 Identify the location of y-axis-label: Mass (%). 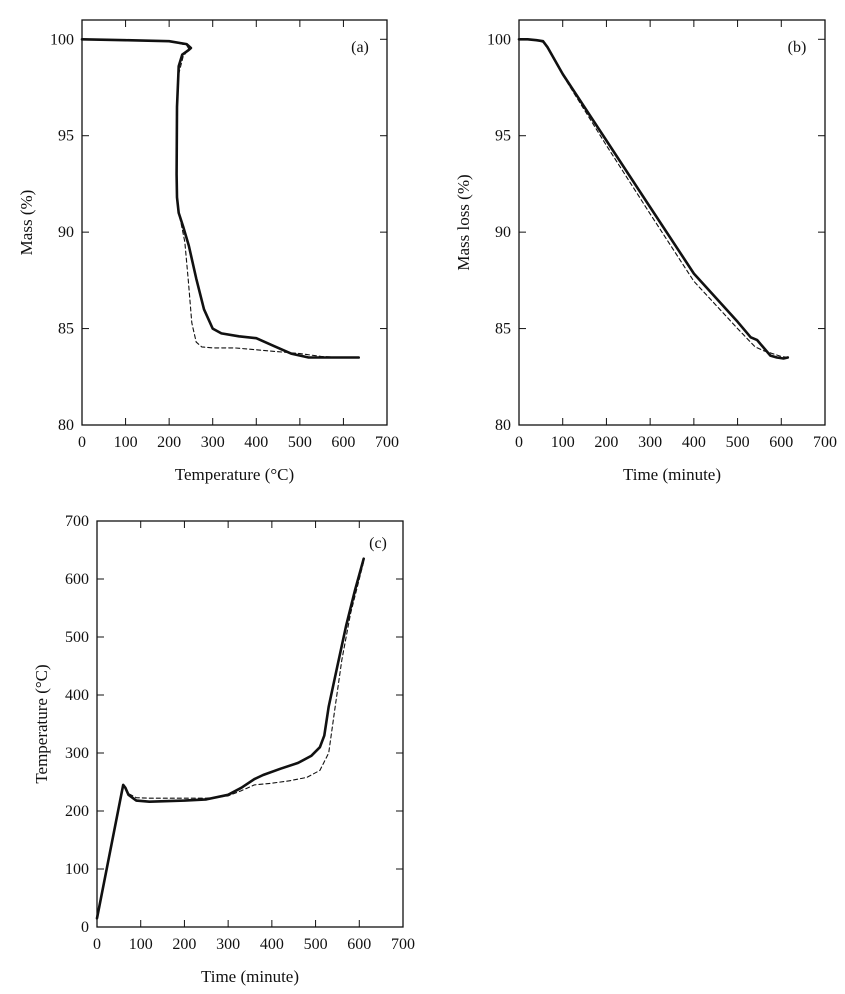
(26, 223).